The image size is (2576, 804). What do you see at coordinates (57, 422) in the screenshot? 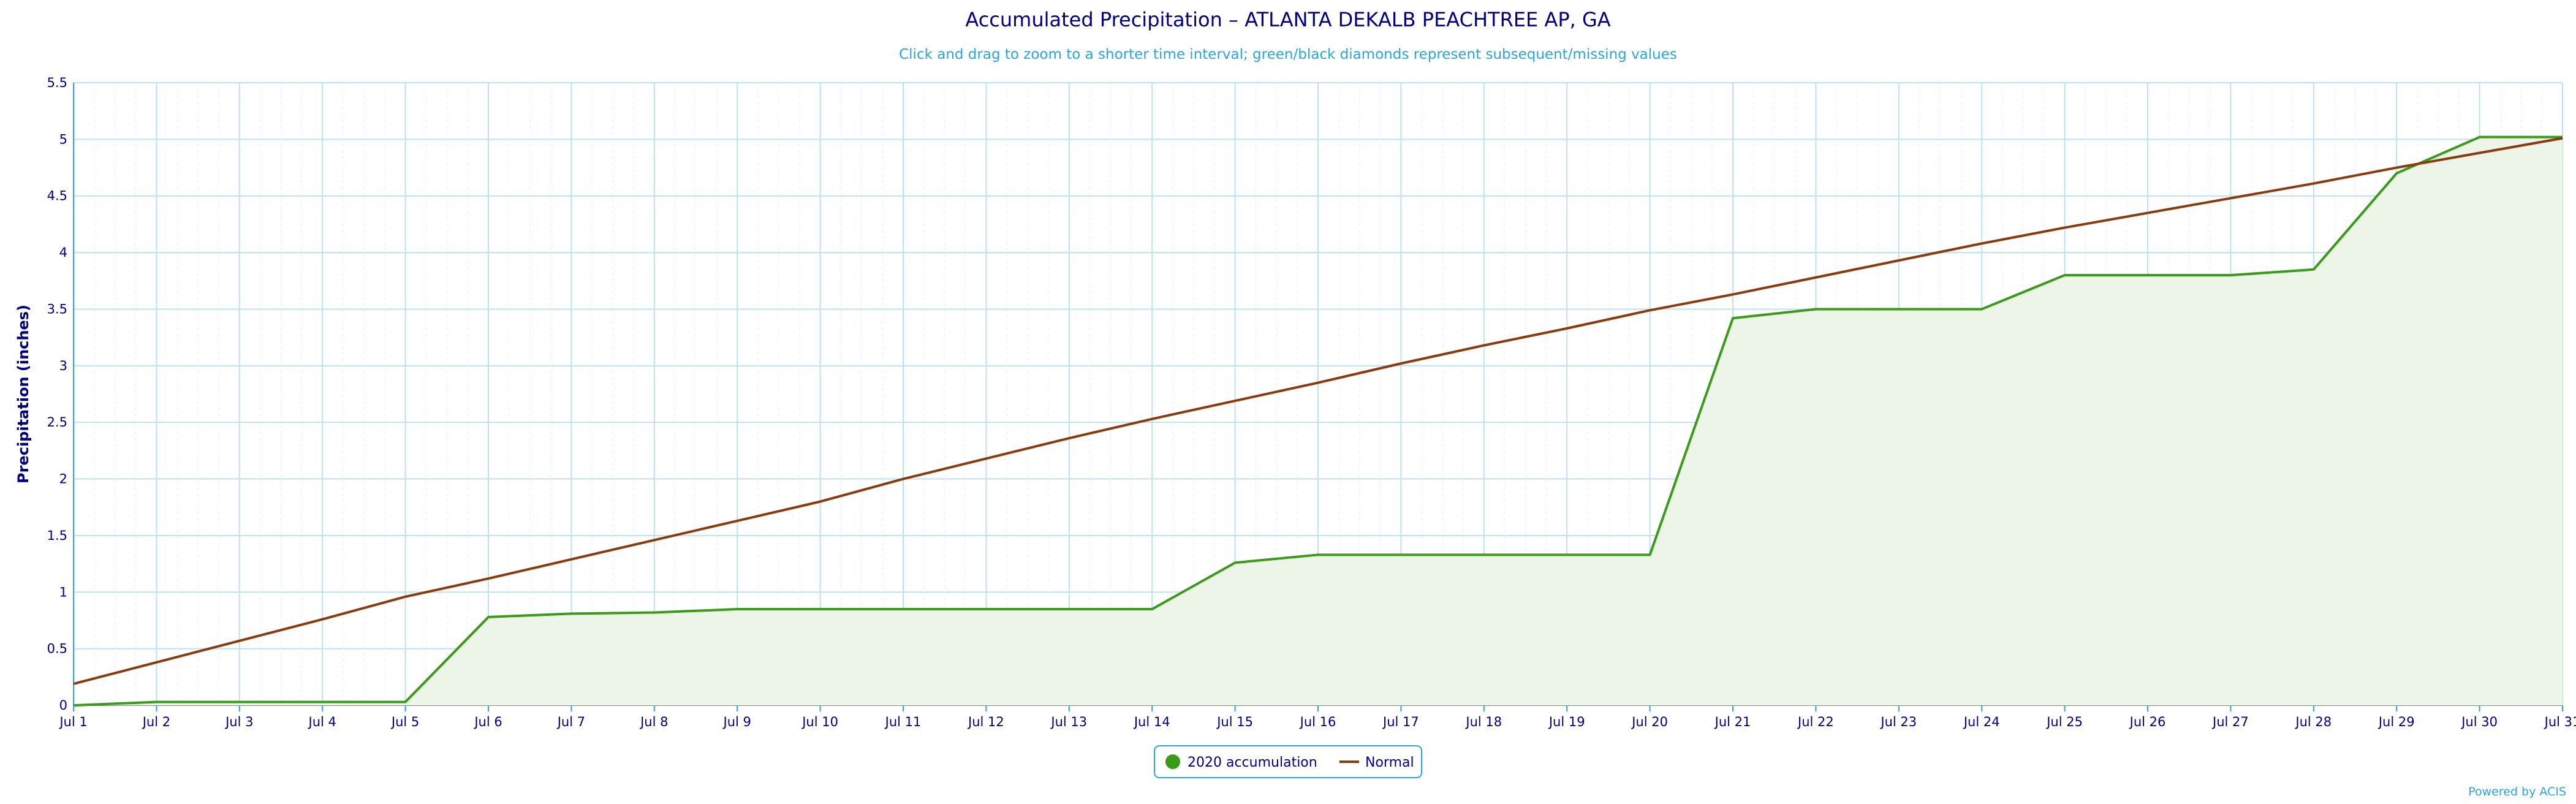
I see `y-tick-label: 2.5` at bounding box center [57, 422].